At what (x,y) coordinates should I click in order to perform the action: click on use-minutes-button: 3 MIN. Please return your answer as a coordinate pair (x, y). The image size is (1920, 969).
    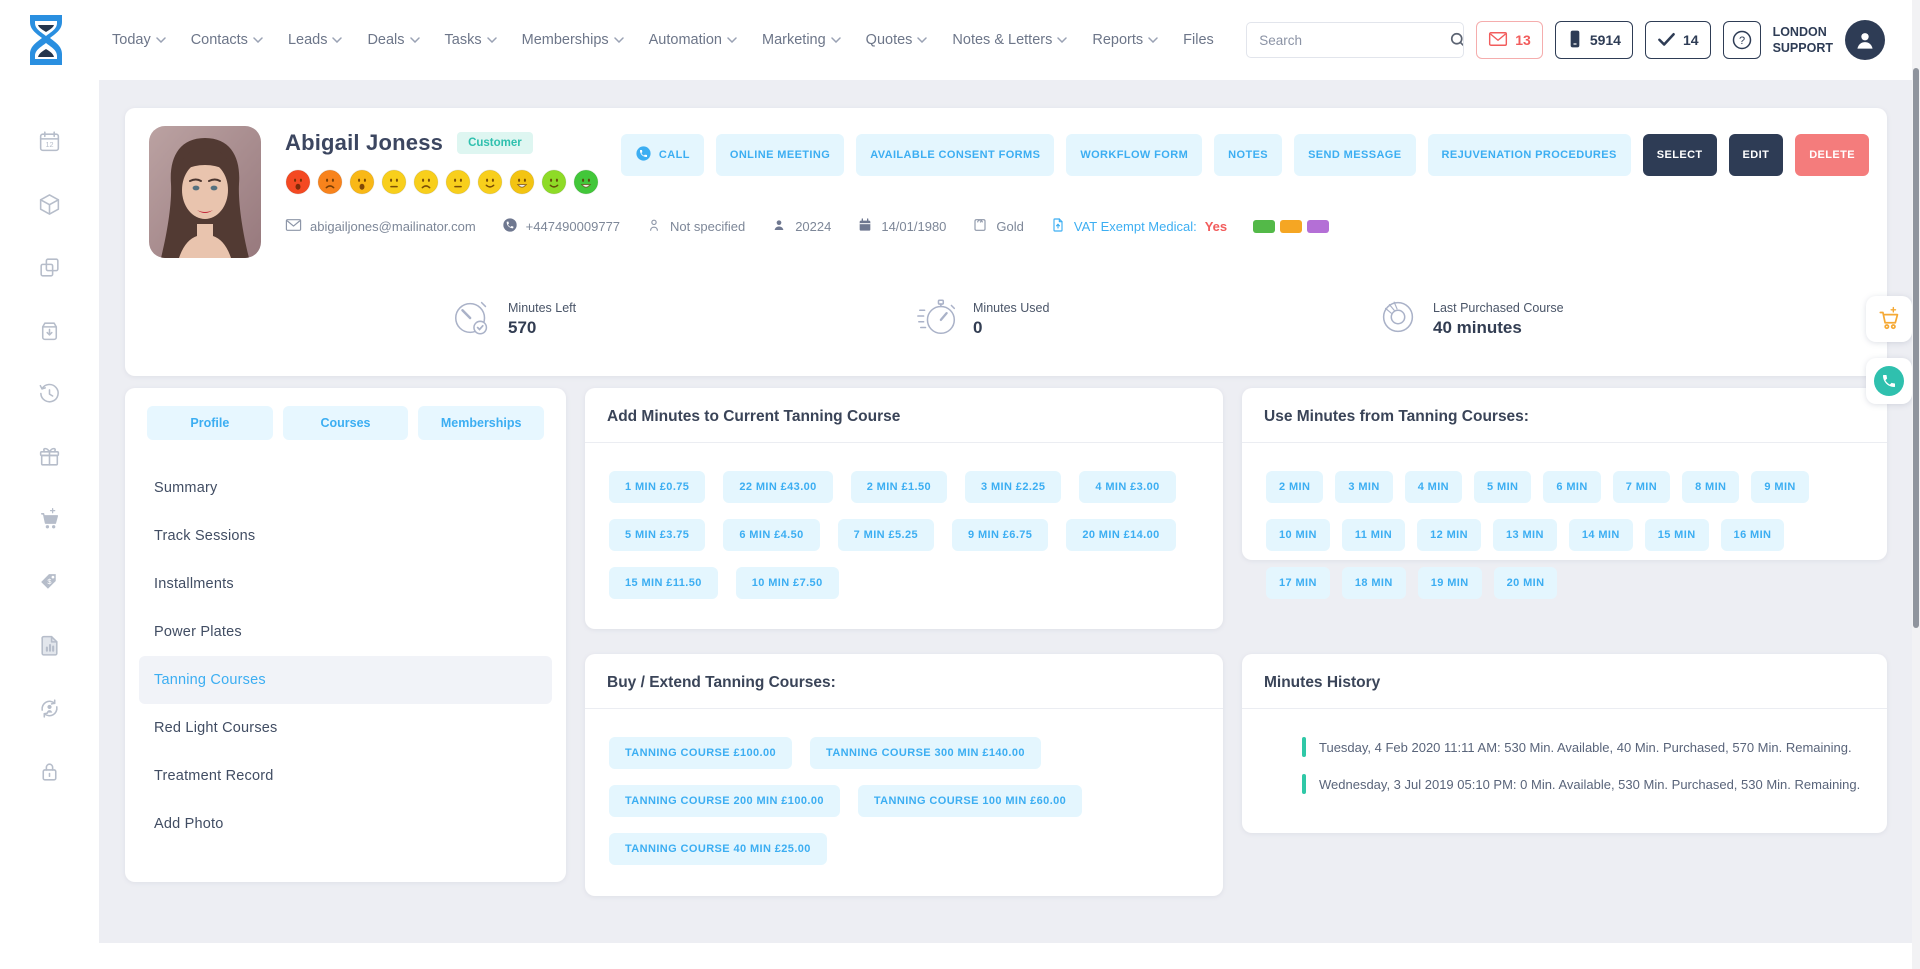
    Looking at the image, I should click on (1364, 487).